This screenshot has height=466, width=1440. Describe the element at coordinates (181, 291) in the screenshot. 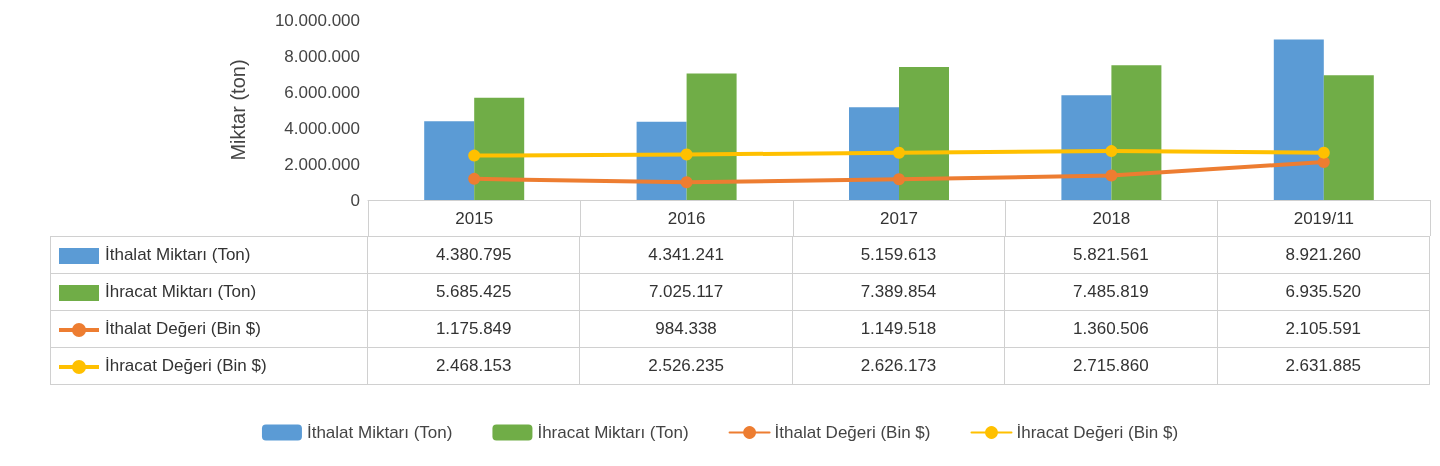

I see `text: İhracat Miktarı (Ton)` at that location.